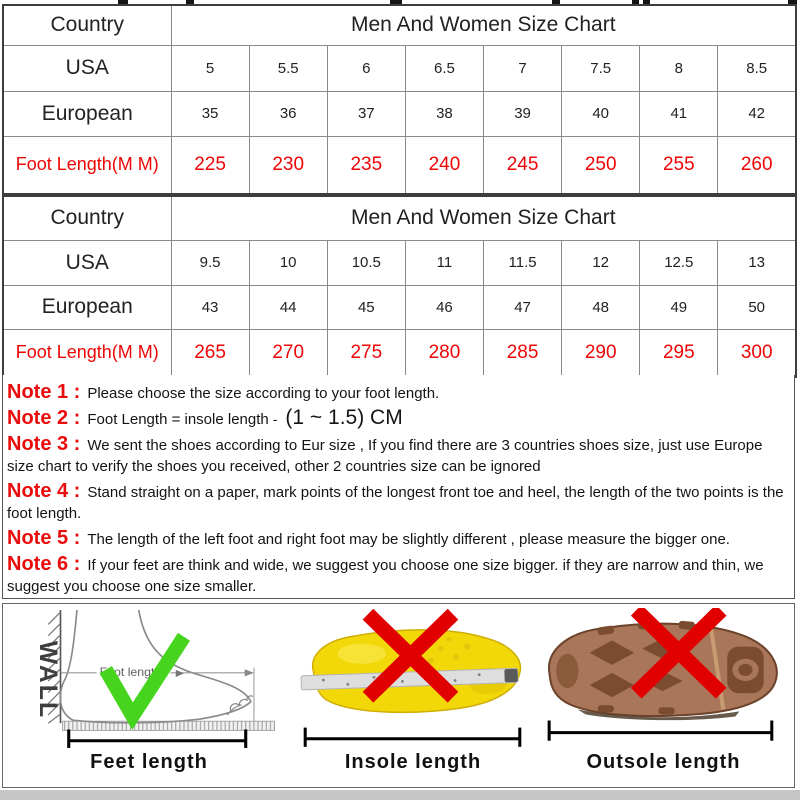  I want to click on small-arrow-icon, so click(179, 673).